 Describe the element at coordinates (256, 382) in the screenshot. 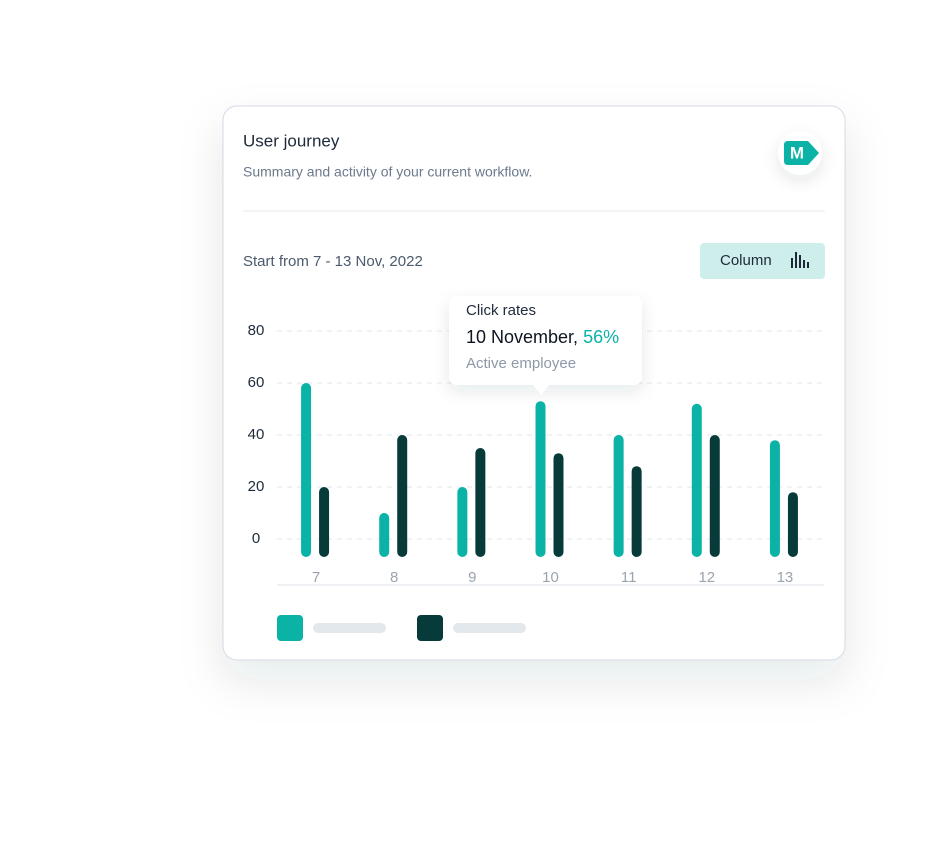

I see `y-tick-label: 60` at that location.